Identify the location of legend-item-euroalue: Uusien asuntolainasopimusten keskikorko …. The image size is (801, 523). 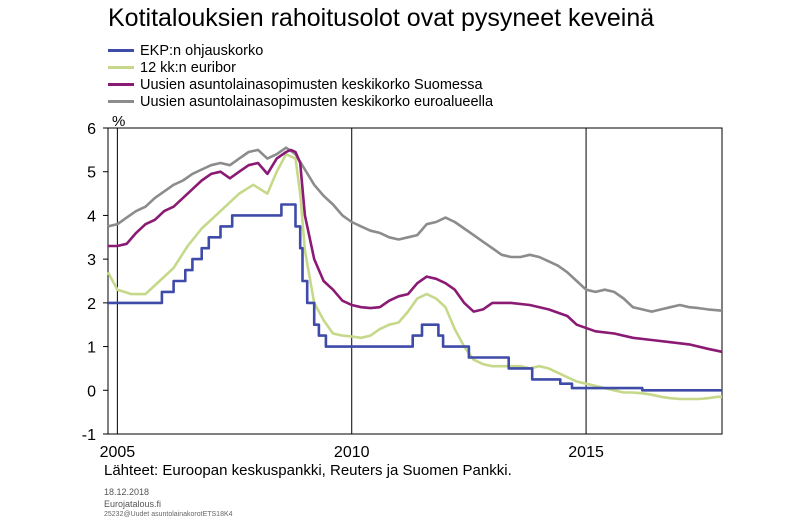
(300, 101).